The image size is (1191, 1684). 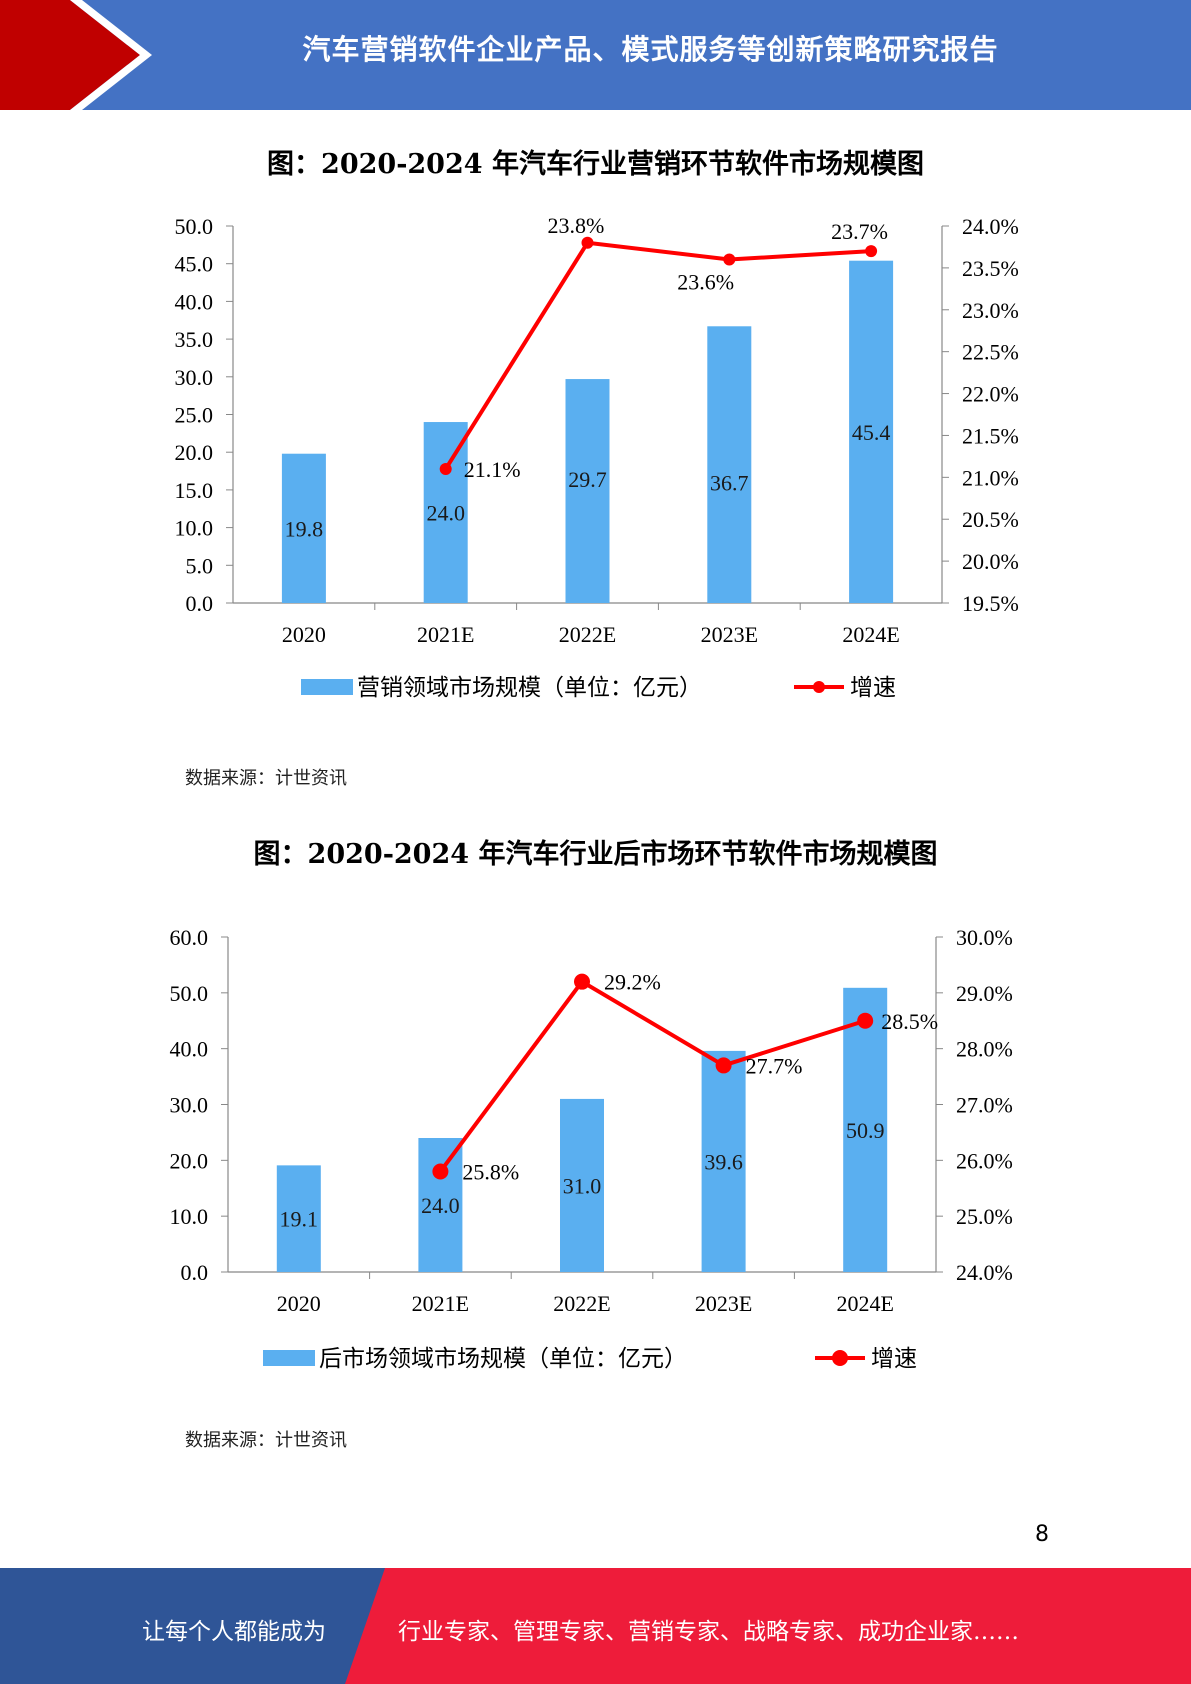 I want to click on bar-data-label: 29.7, so click(x=587, y=479).